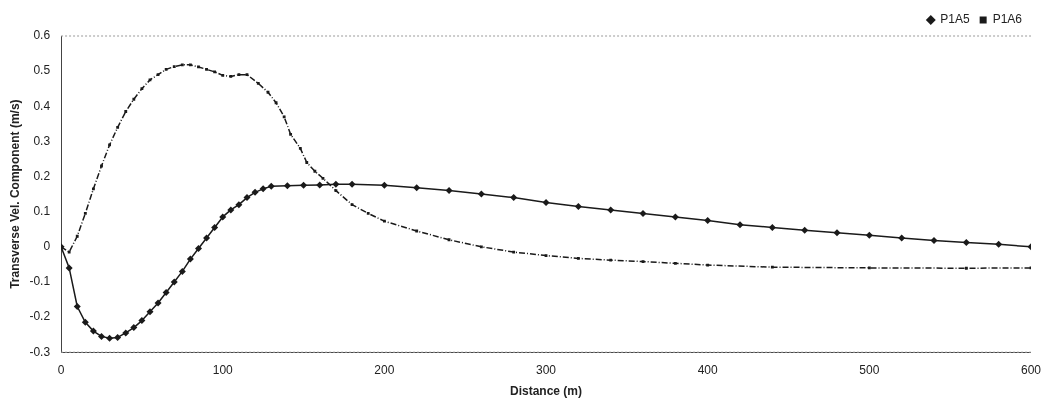 The image size is (1044, 405). Describe the element at coordinates (40, 316) in the screenshot. I see `y-tick-label: -0.2` at that location.